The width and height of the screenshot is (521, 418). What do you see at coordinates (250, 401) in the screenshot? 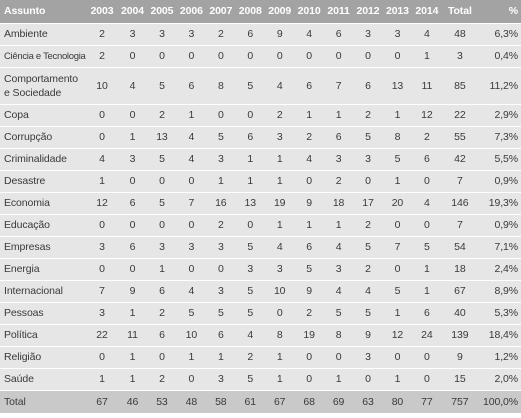
I see `year-count-cell: 61` at bounding box center [250, 401].